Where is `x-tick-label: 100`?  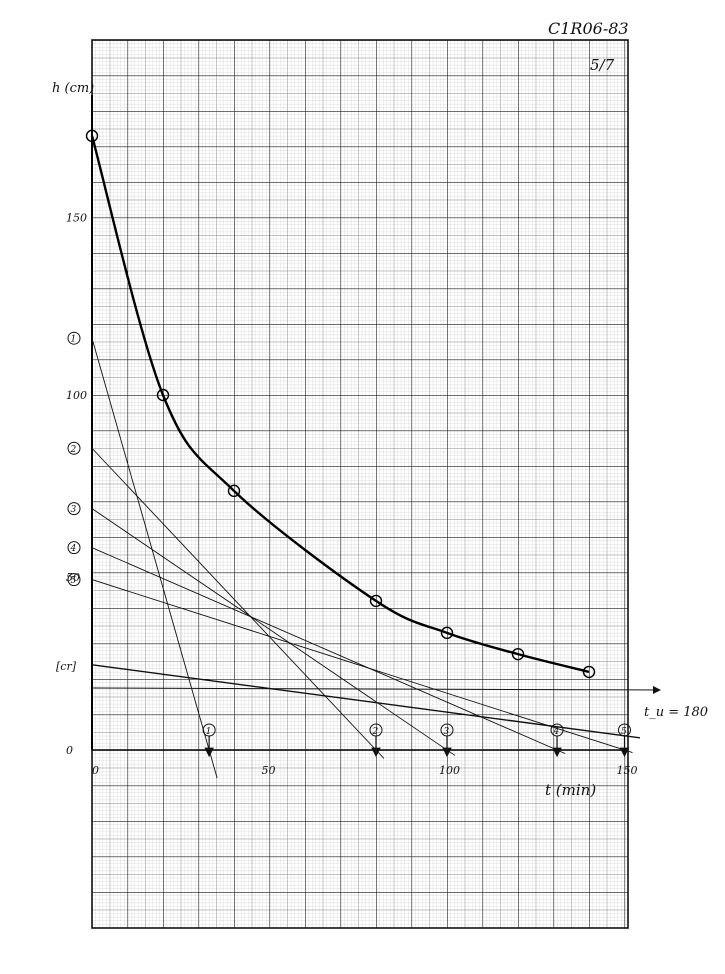
x-tick-label: 100 is located at coordinates (449, 770).